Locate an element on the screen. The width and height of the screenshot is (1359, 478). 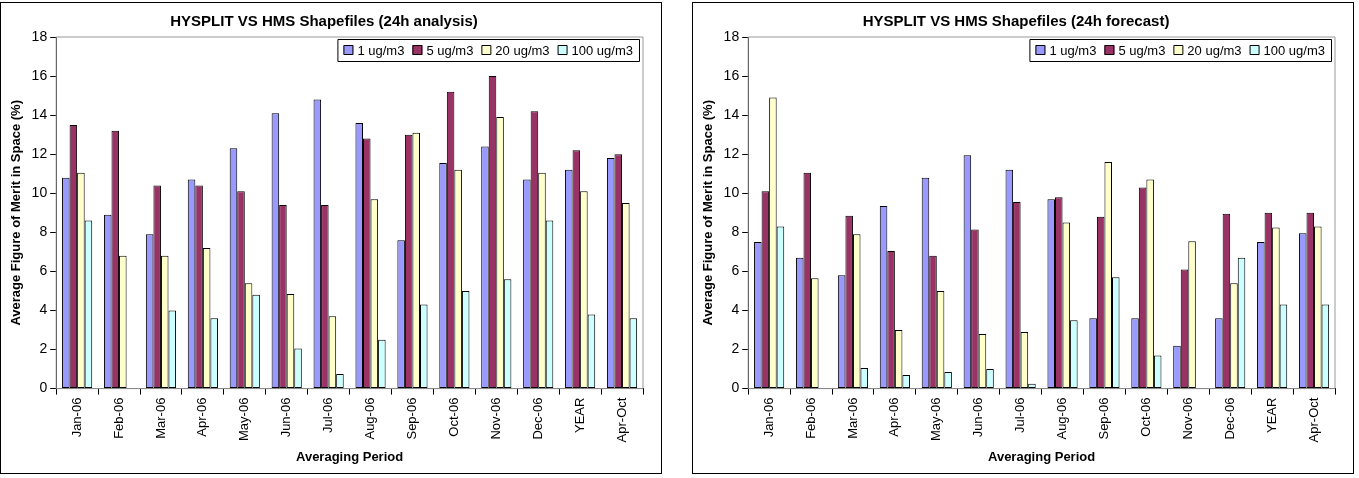
chart-title: HYSPLIT VS HMS Shapefiles (24h forecast) is located at coordinates (1016, 21).